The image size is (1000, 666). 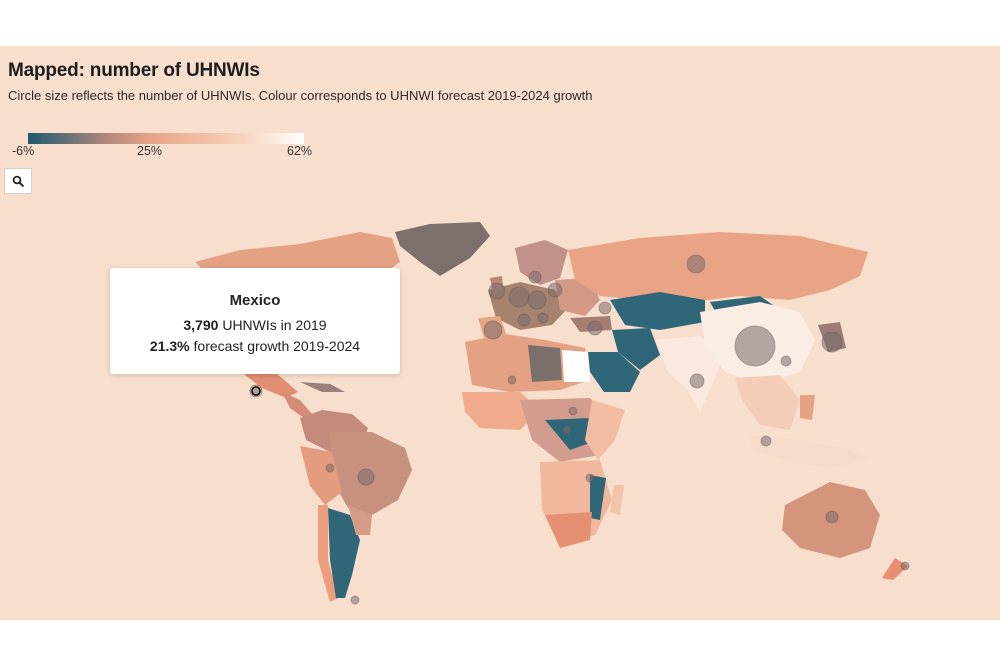 I want to click on region-peru-bolivia, so click(x=321, y=475).